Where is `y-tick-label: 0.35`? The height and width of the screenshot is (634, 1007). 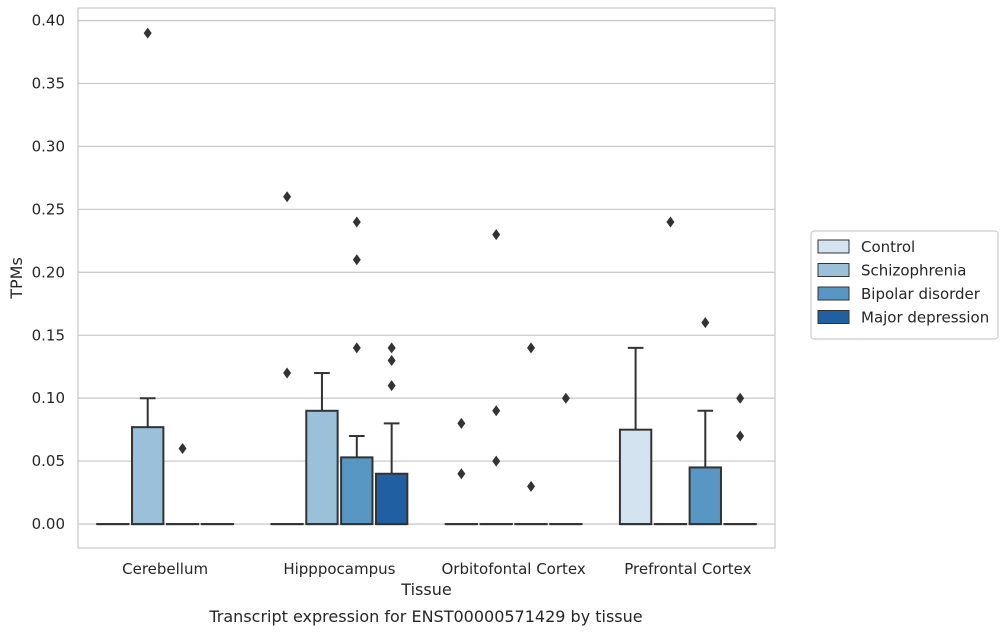
y-tick-label: 0.35 is located at coordinates (48, 84).